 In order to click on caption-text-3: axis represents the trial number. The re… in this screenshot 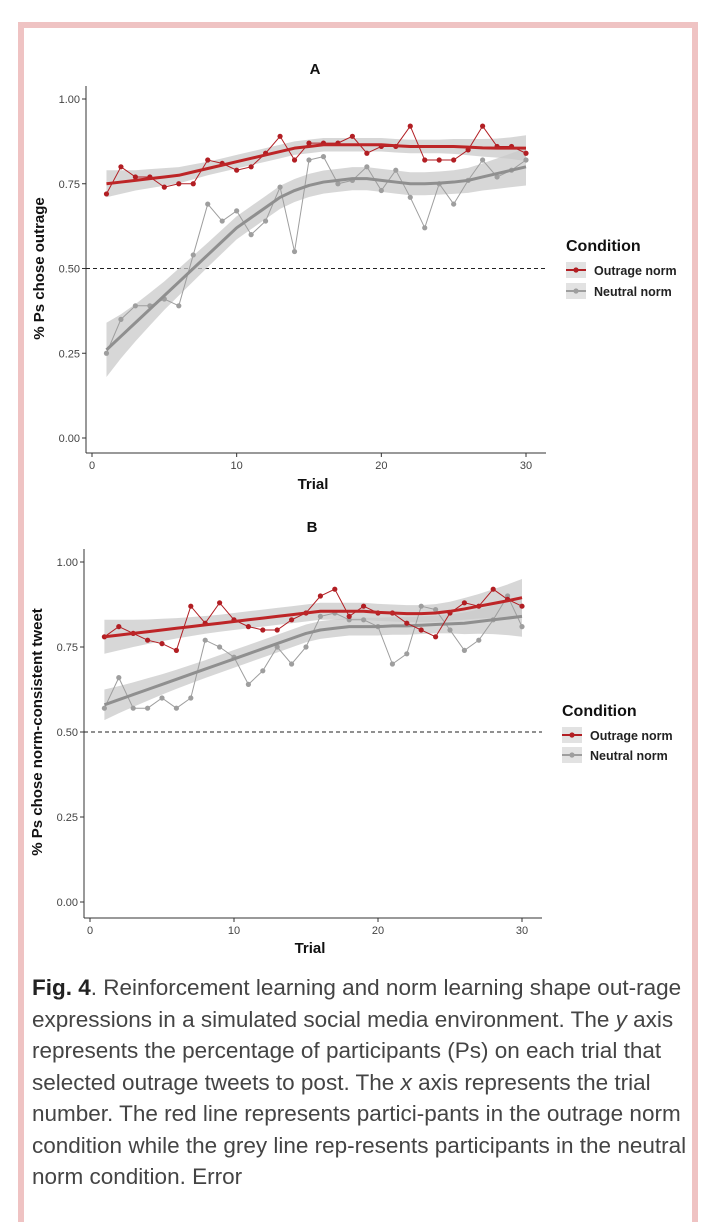, I will do `click(359, 1129)`.